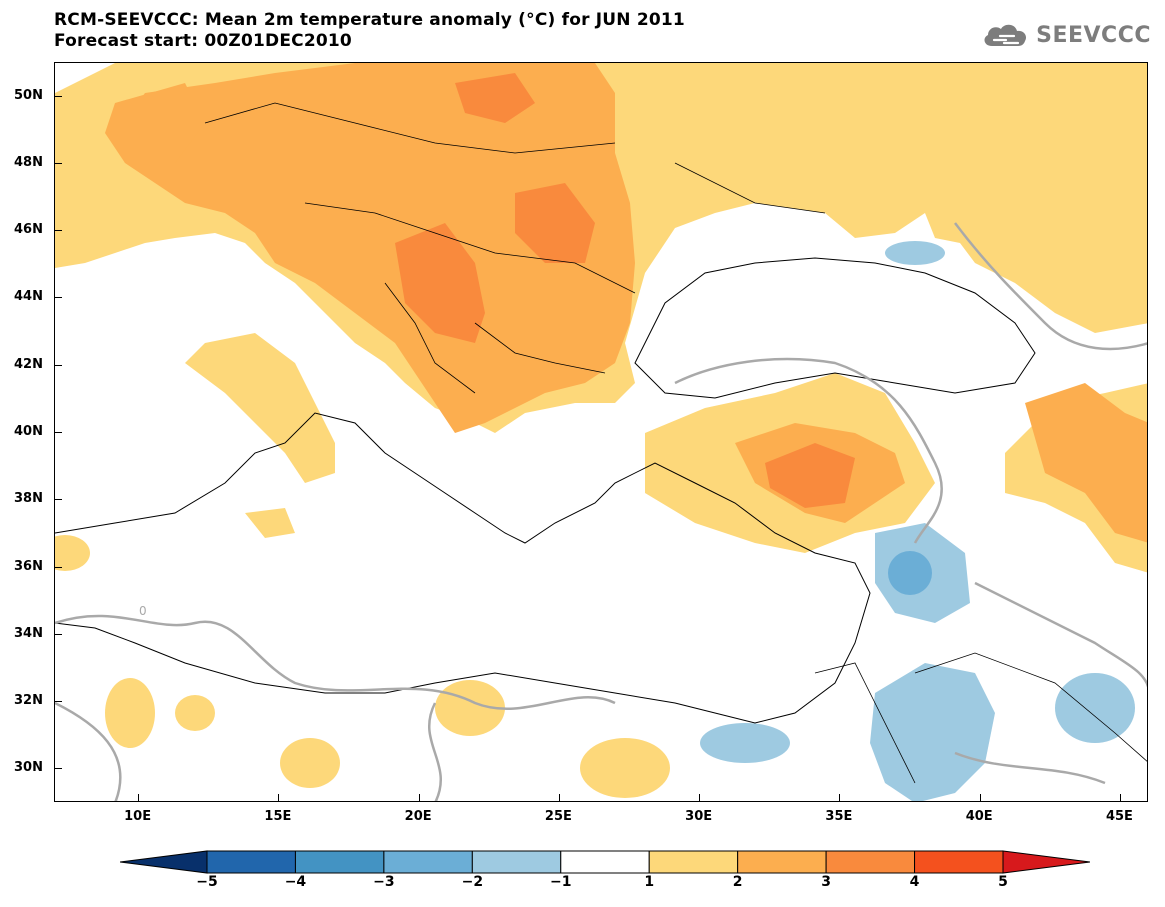 The height and width of the screenshot is (907, 1165). I want to click on cool-core-levant, so click(910, 573).